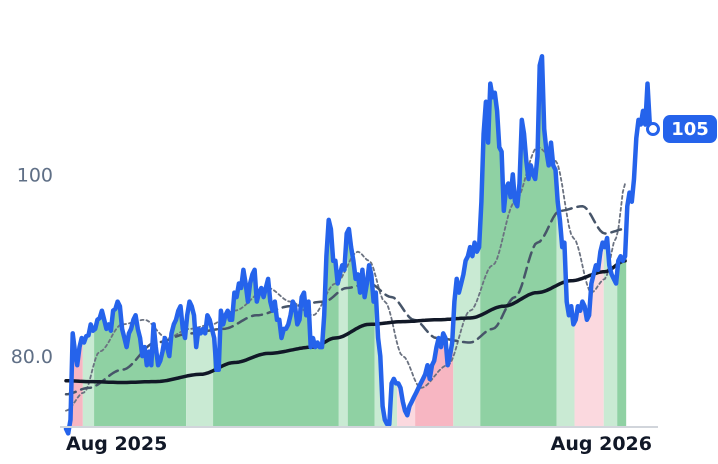 Image resolution: width=718 pixels, height=464 pixels. I want to click on y-tick-label-80: 80.0, so click(32, 357).